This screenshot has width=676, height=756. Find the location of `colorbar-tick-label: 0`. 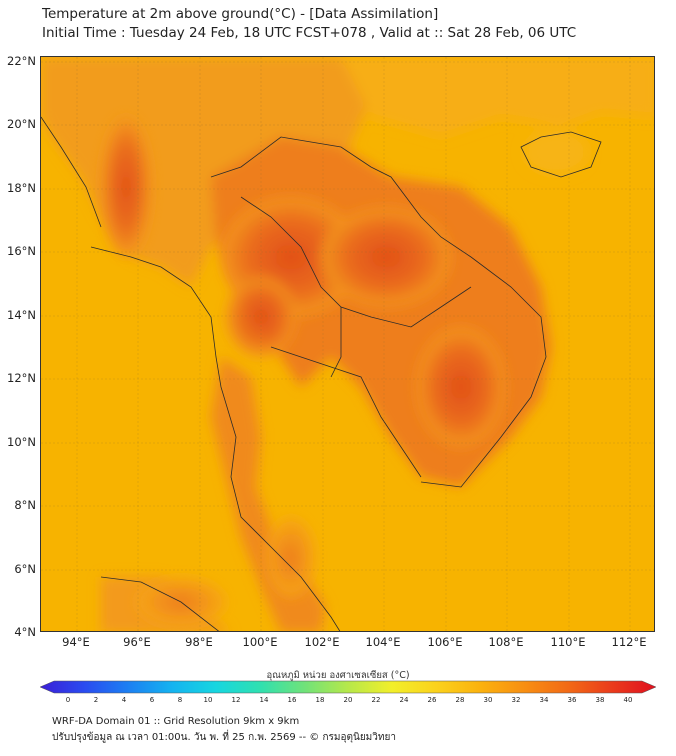

colorbar-tick-label: 0 is located at coordinates (68, 700).